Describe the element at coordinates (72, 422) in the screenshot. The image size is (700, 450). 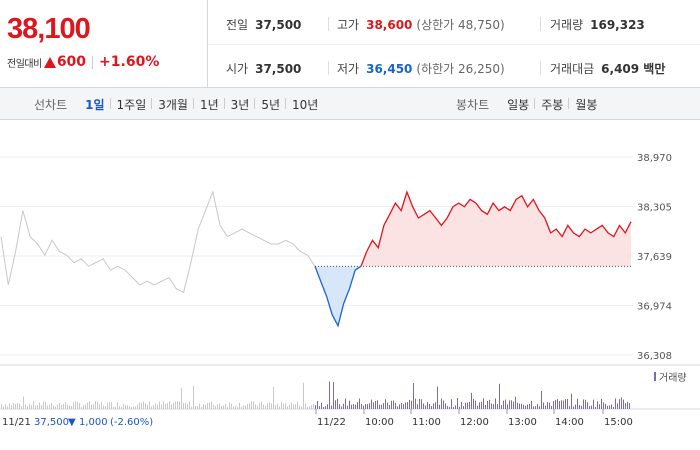
I see `down-triangle-icon: ▼` at that location.